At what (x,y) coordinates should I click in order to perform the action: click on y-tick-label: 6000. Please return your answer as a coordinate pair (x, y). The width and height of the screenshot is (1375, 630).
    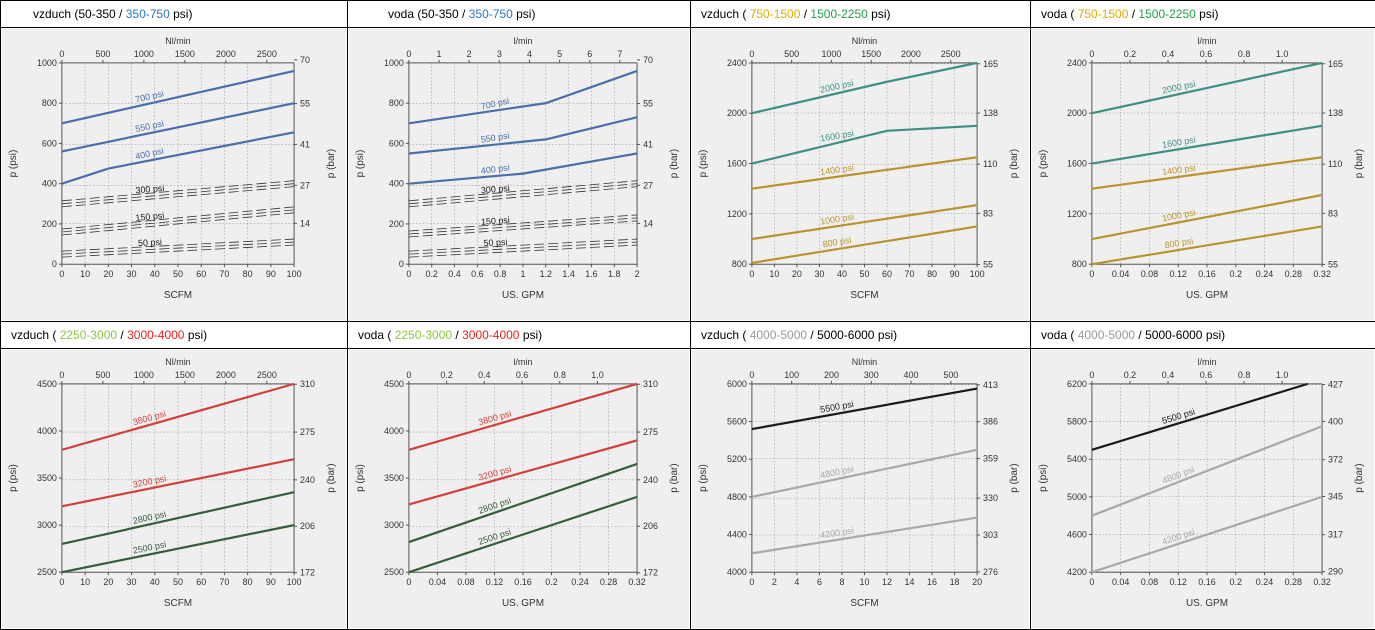
    Looking at the image, I should click on (737, 384).